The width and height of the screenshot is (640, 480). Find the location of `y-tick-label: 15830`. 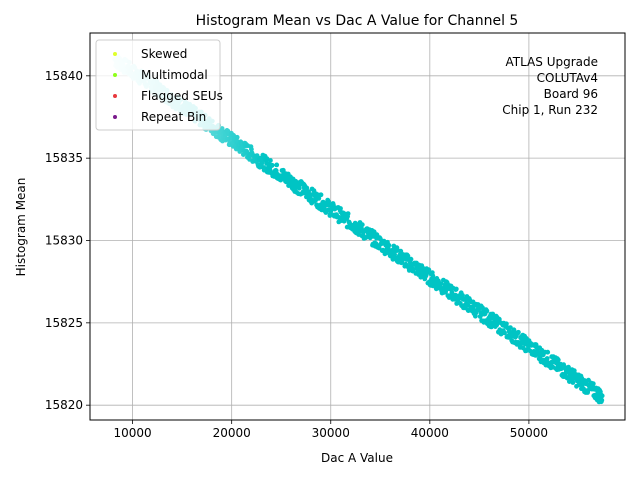

y-tick-label: 15830 is located at coordinates (64, 240).